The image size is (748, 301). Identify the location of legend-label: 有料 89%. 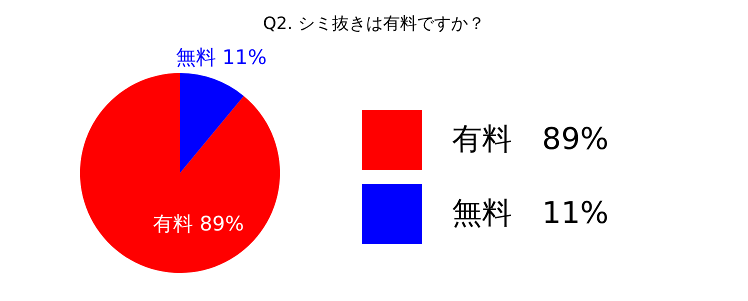
(530, 139).